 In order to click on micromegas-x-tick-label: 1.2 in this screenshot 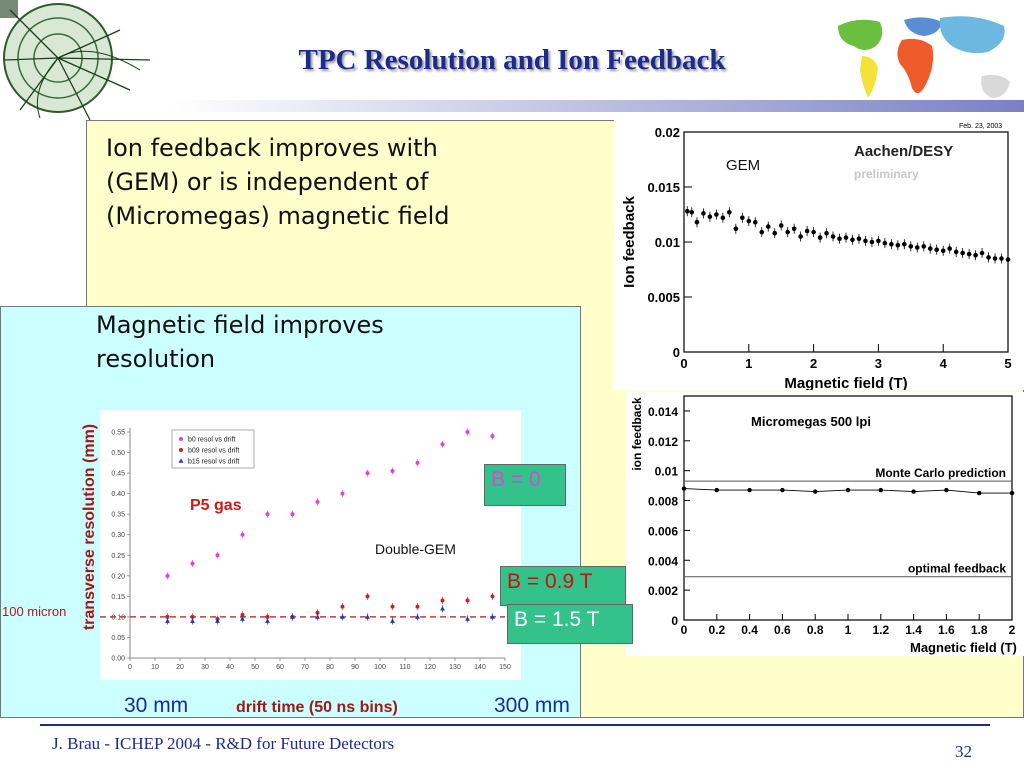, I will do `click(880, 630)`.